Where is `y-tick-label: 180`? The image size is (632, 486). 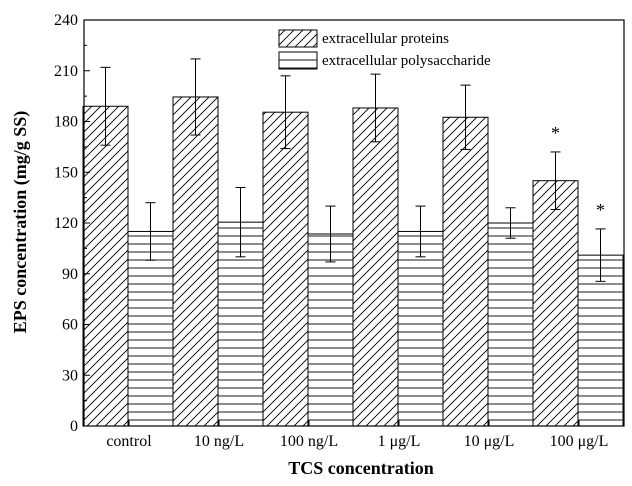
y-tick-label: 180 is located at coordinates (66, 122).